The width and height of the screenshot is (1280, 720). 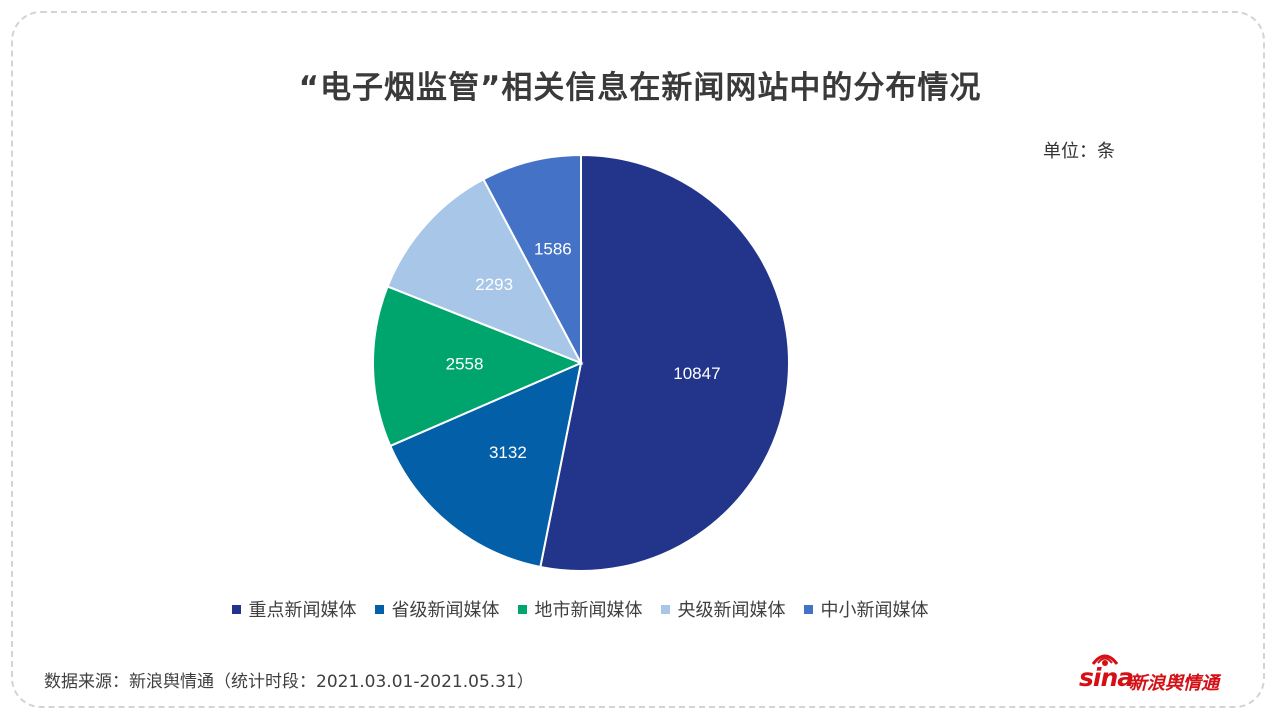 I want to click on chart-title: “电子烟监管”相关信息在新闻网站中的分布情况, so click(x=640, y=88).